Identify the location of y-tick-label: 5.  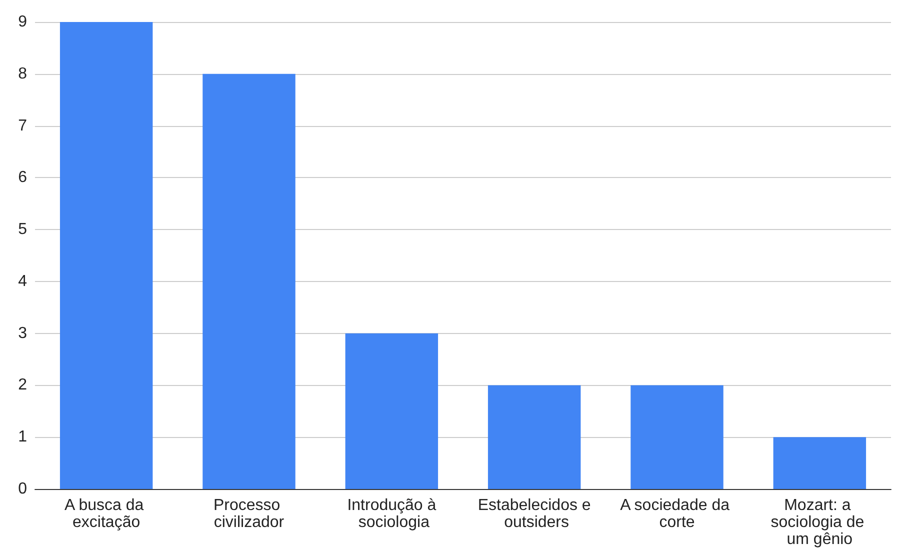
(23, 229).